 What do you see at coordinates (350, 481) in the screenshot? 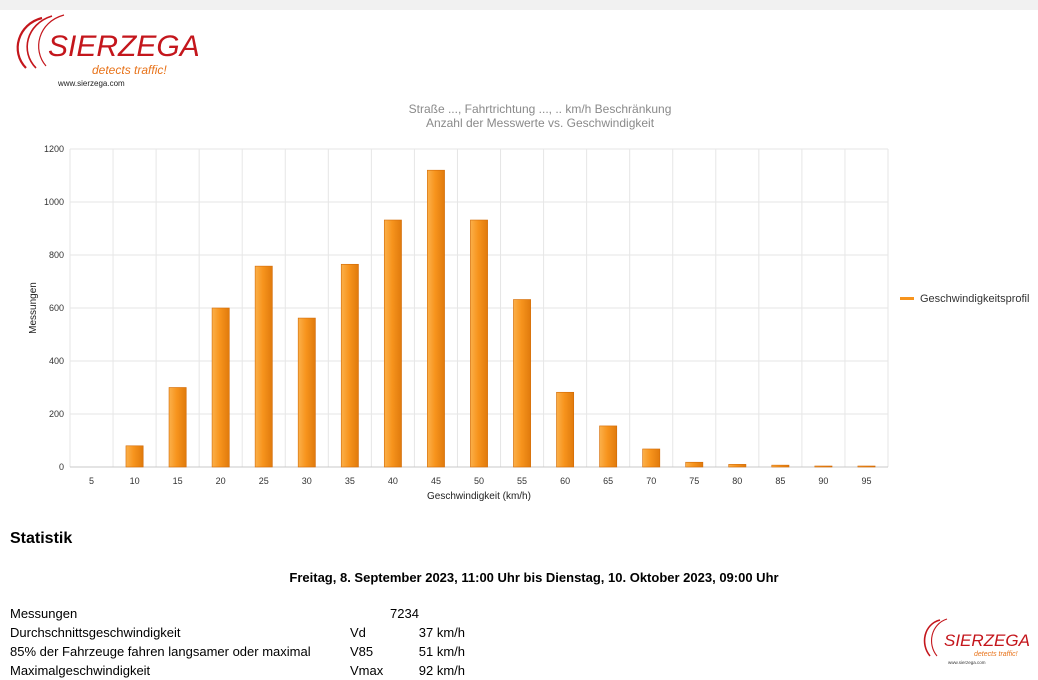
I see `x-tick-label: 35` at bounding box center [350, 481].